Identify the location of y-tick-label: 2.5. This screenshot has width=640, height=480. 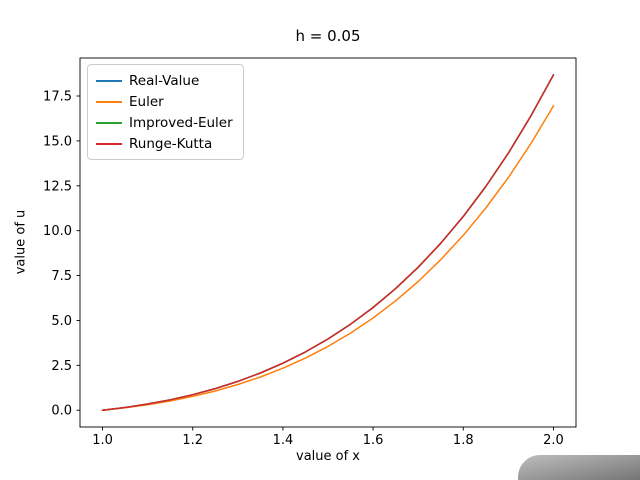
(61, 366).